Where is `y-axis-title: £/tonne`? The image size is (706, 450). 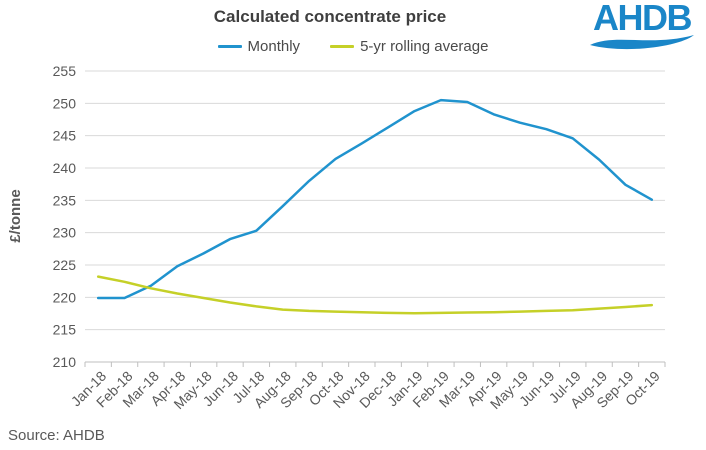 y-axis-title: £/tonne is located at coordinates (15, 216).